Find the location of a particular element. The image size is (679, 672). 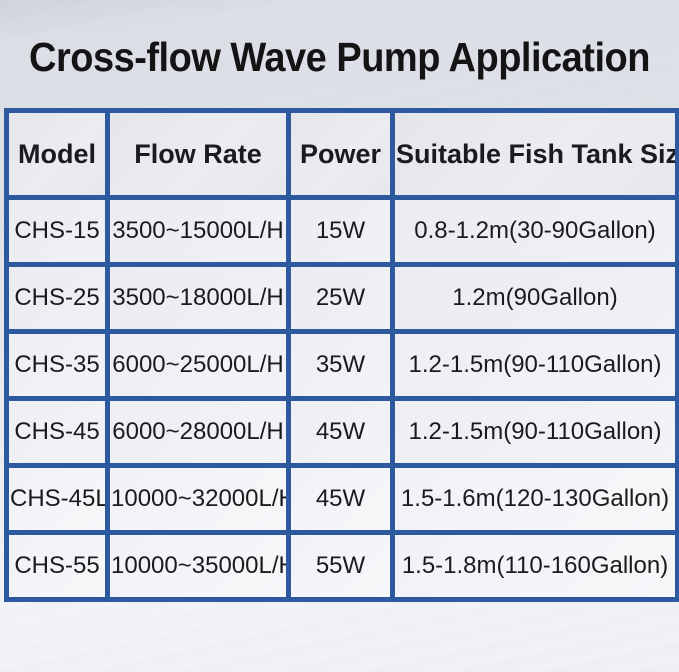

cell-power: 25W is located at coordinates (340, 298).